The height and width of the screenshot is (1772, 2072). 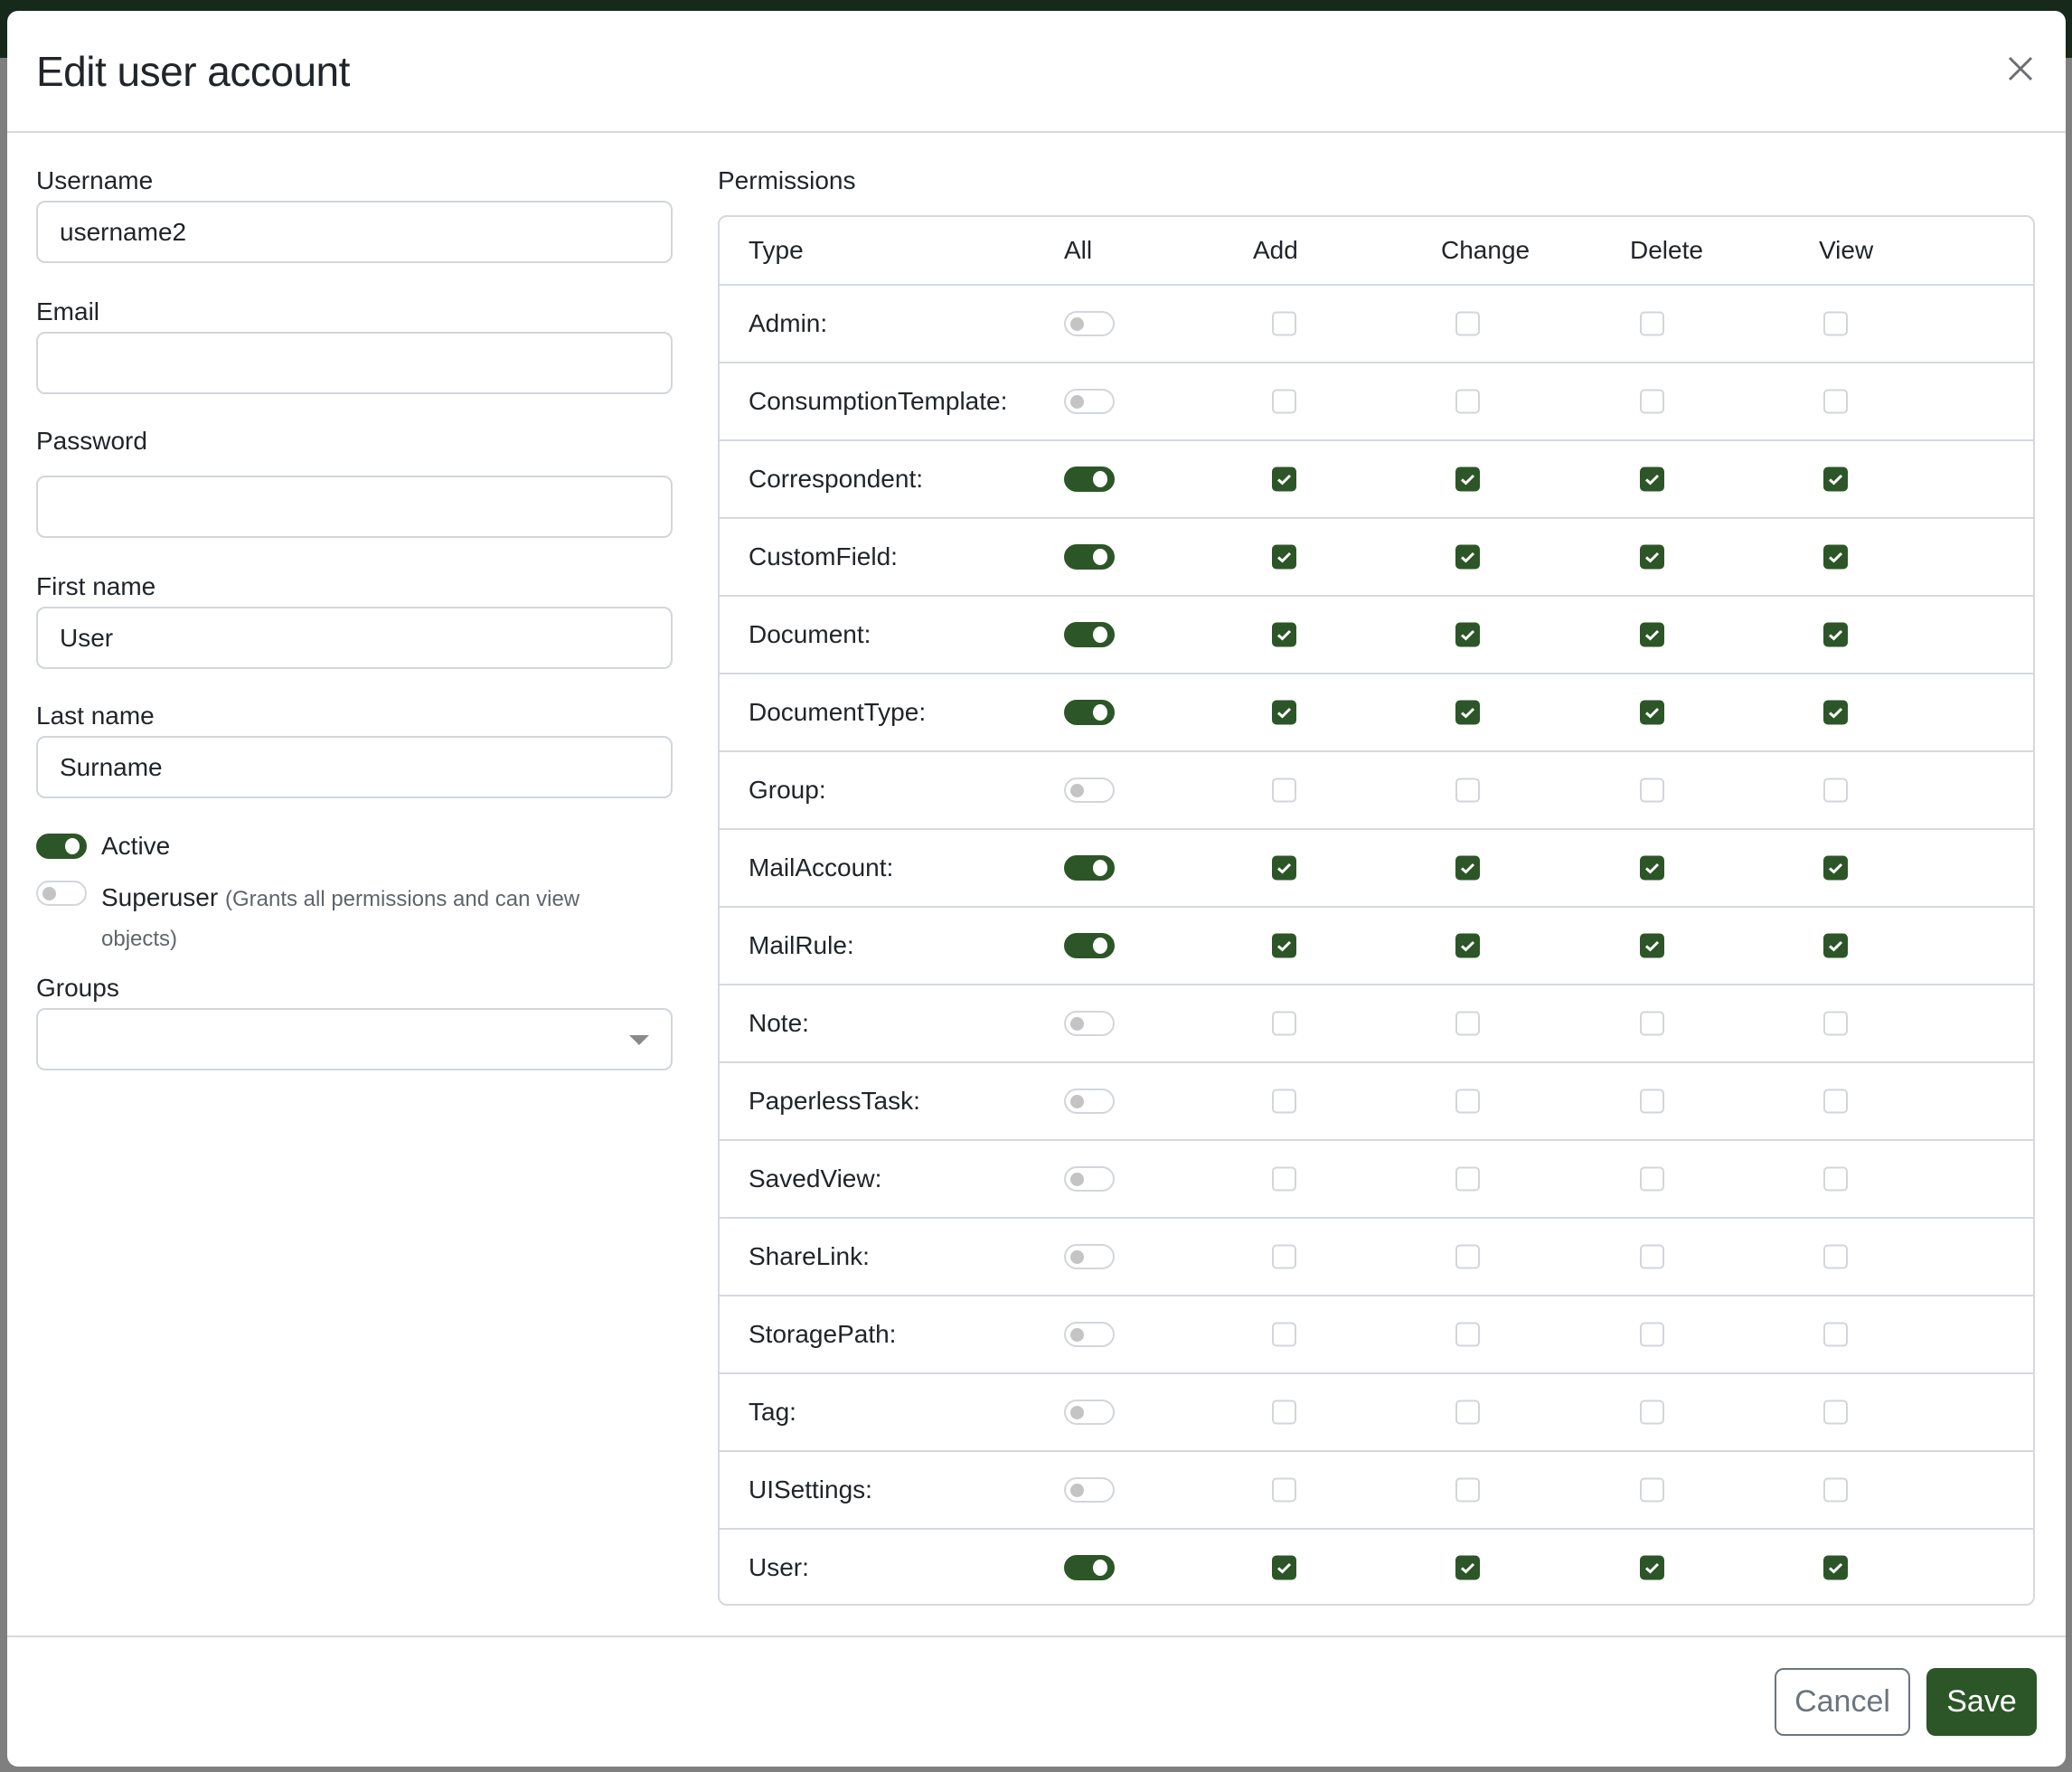 What do you see at coordinates (354, 1039) in the screenshot?
I see `groups-select` at bounding box center [354, 1039].